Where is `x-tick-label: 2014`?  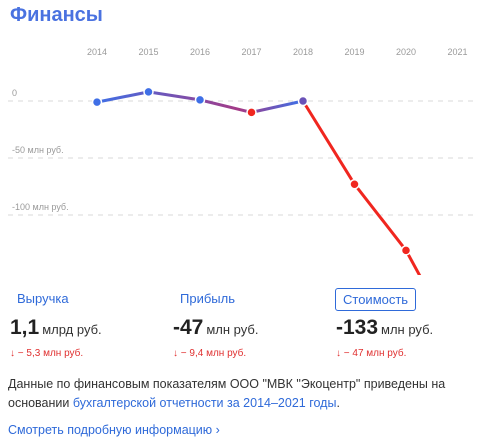
x-tick-label: 2014 is located at coordinates (97, 52).